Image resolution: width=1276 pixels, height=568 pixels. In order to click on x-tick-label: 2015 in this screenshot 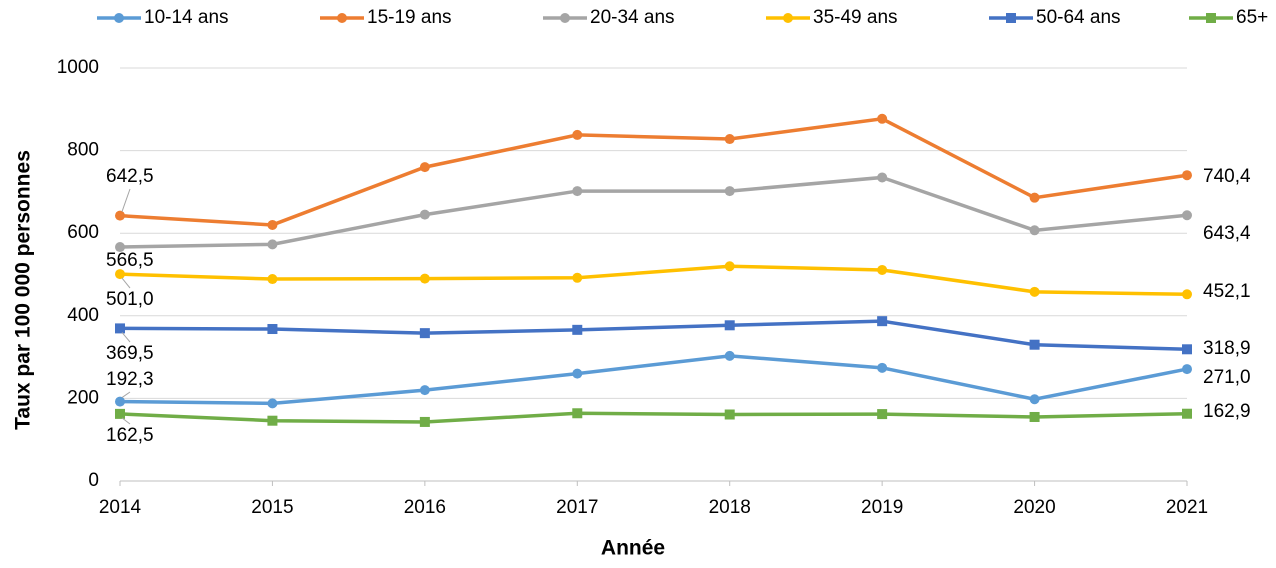, I will do `click(272, 507)`.